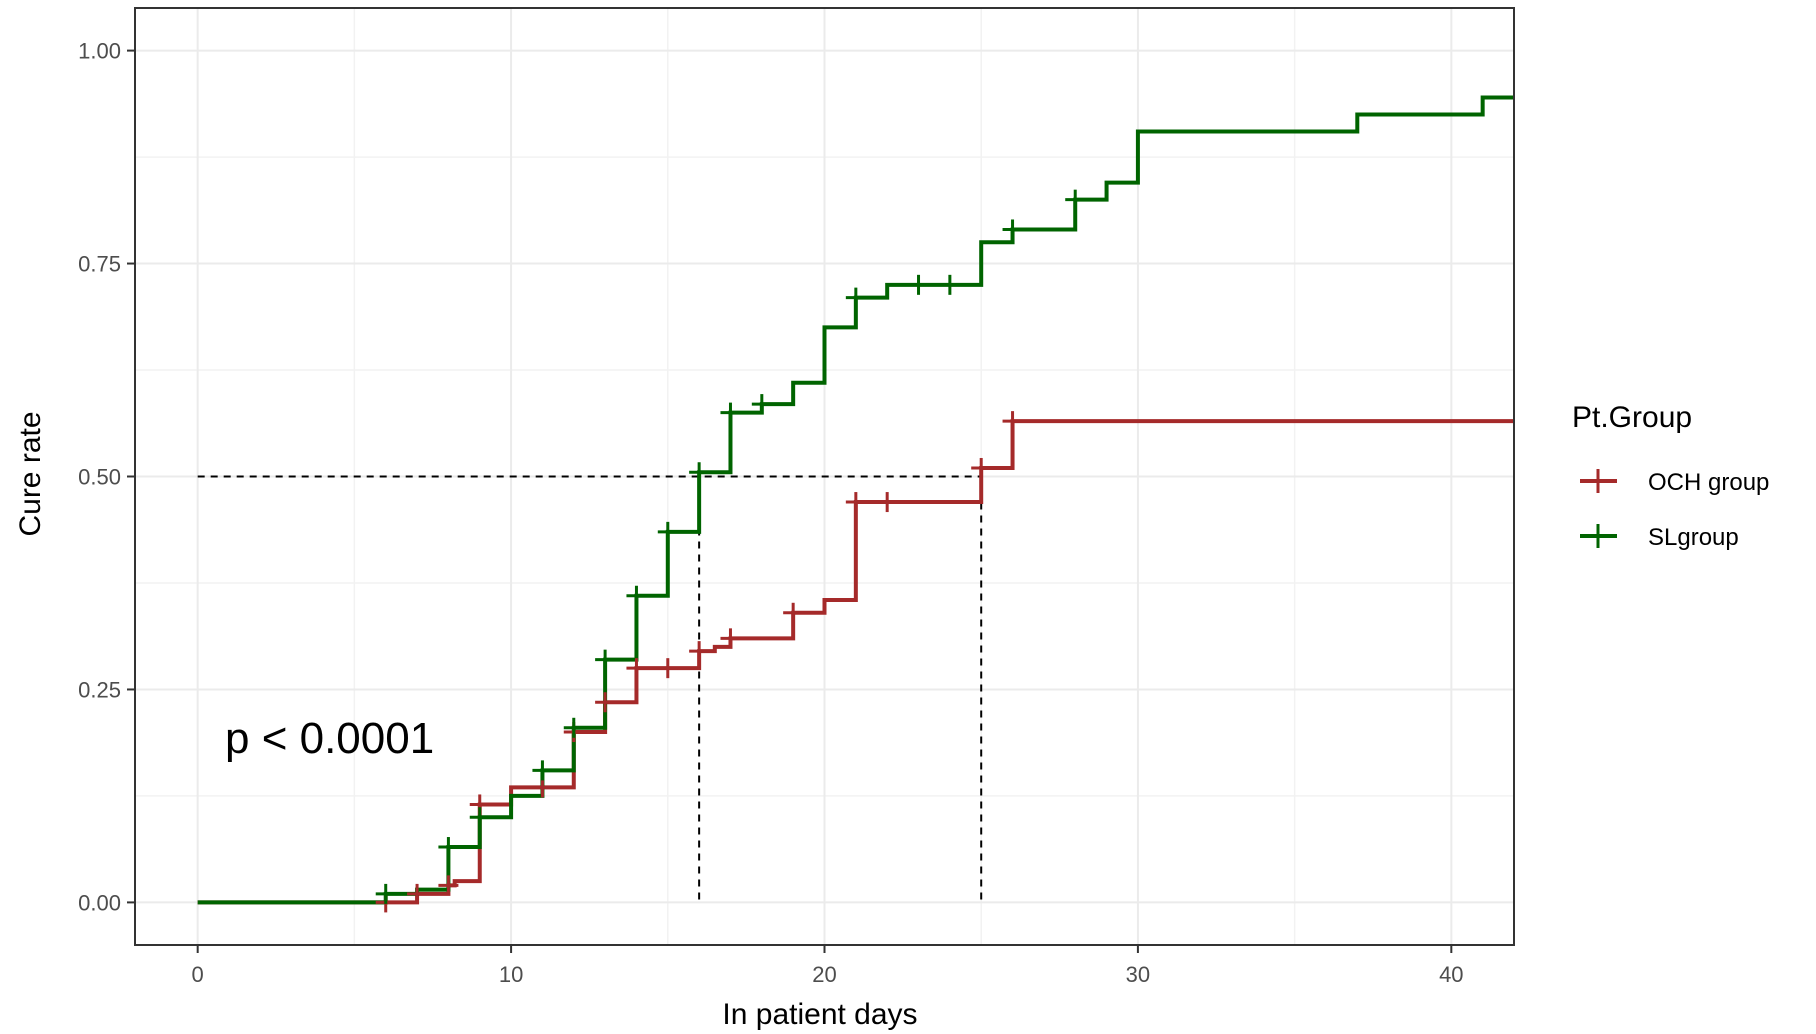 This screenshot has height=1034, width=1816. I want to click on y-tick-label: 0.00, so click(99, 902).